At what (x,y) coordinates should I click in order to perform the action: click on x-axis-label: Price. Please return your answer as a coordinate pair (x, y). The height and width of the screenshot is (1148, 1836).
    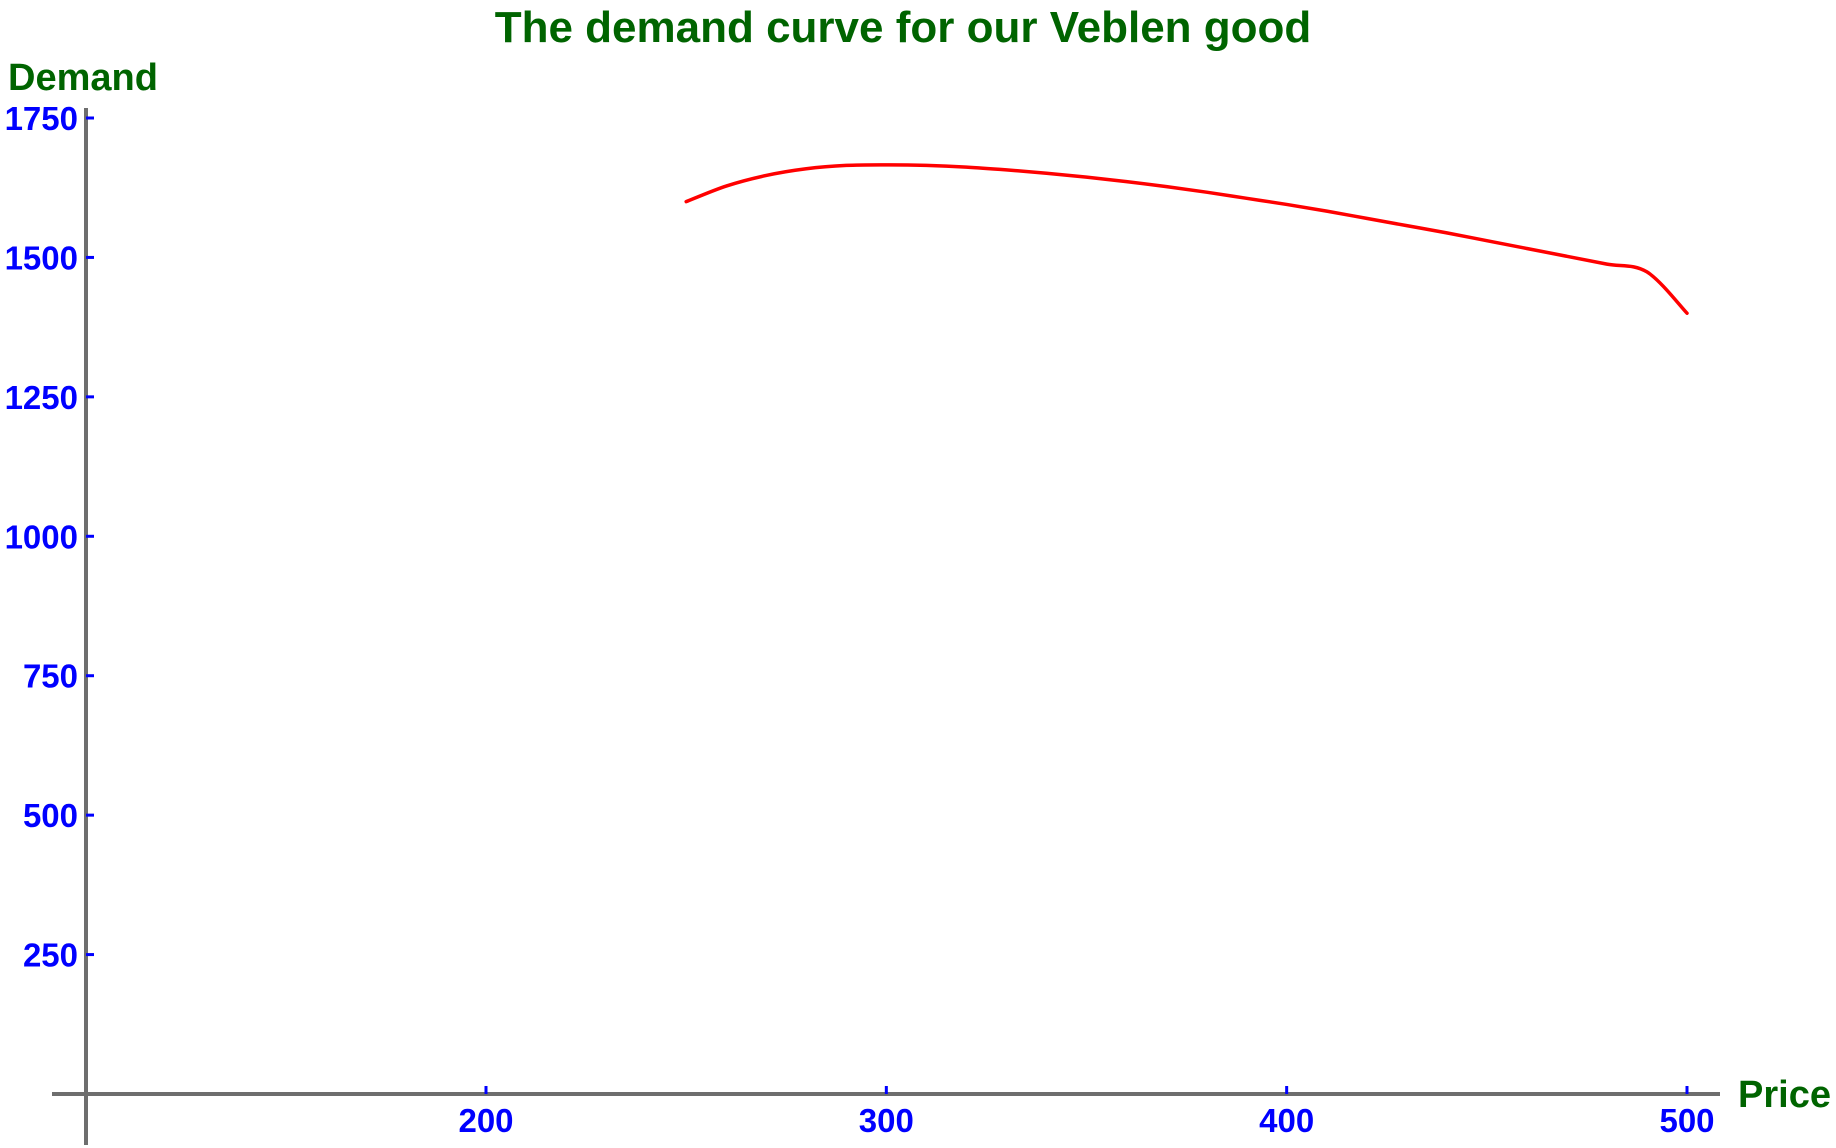
    Looking at the image, I should click on (1784, 1095).